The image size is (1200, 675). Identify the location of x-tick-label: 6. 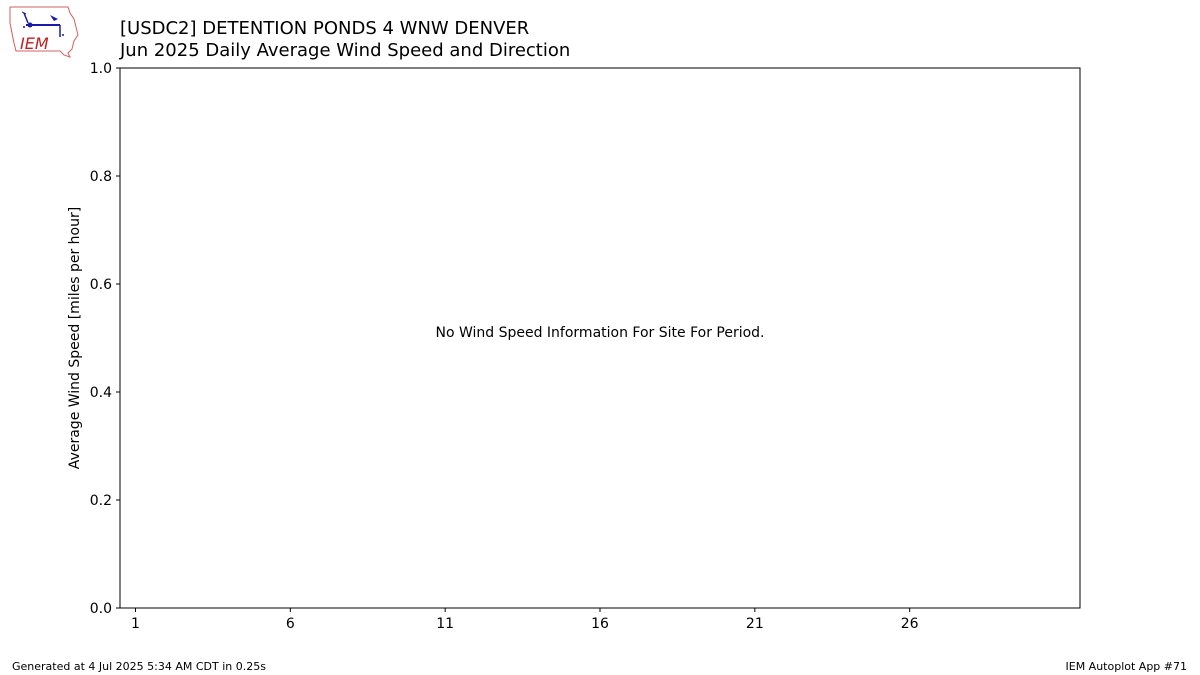
(290, 624).